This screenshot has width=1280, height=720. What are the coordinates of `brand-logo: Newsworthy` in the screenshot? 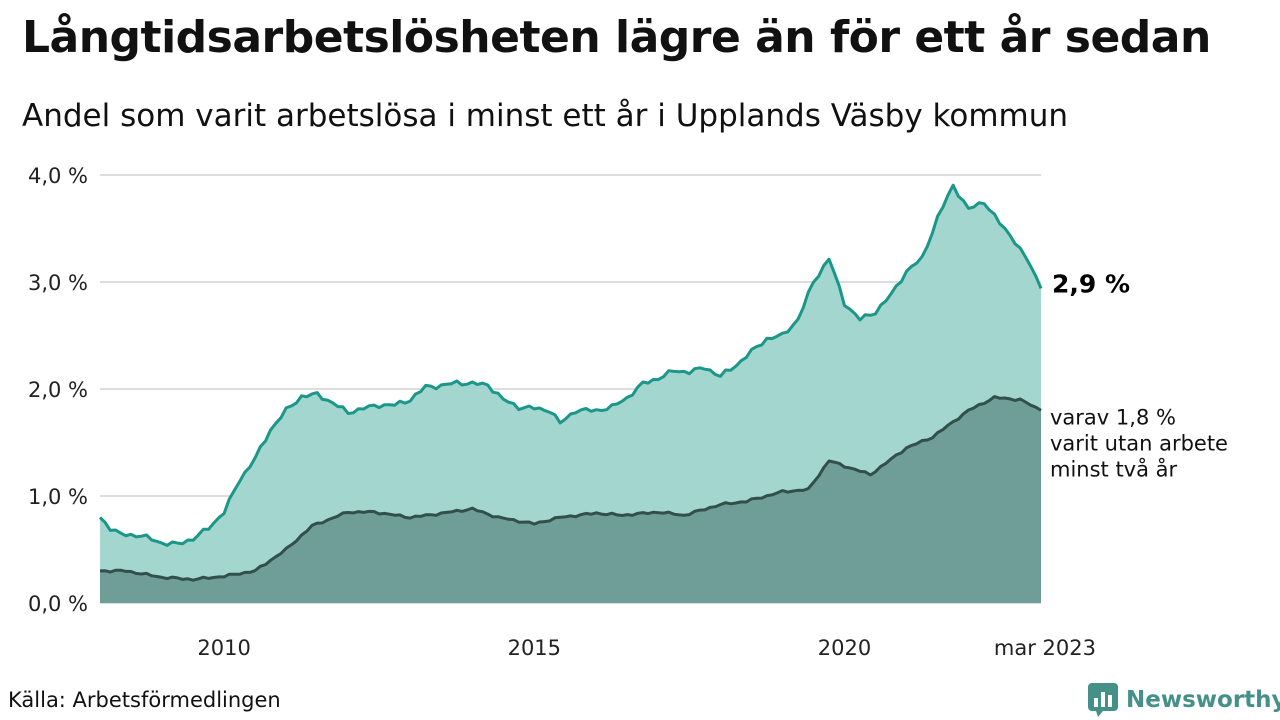 It's located at (1184, 700).